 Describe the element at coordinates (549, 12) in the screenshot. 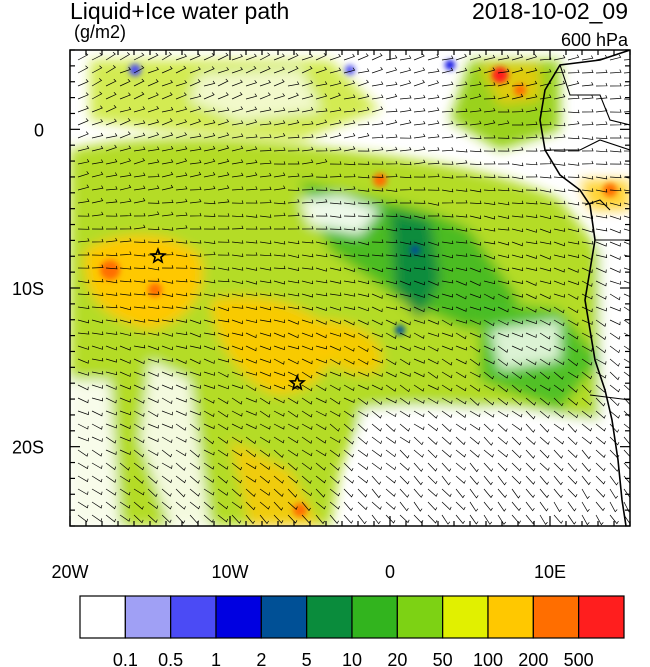

I see `datetime-label: 2018-10-02_09` at that location.